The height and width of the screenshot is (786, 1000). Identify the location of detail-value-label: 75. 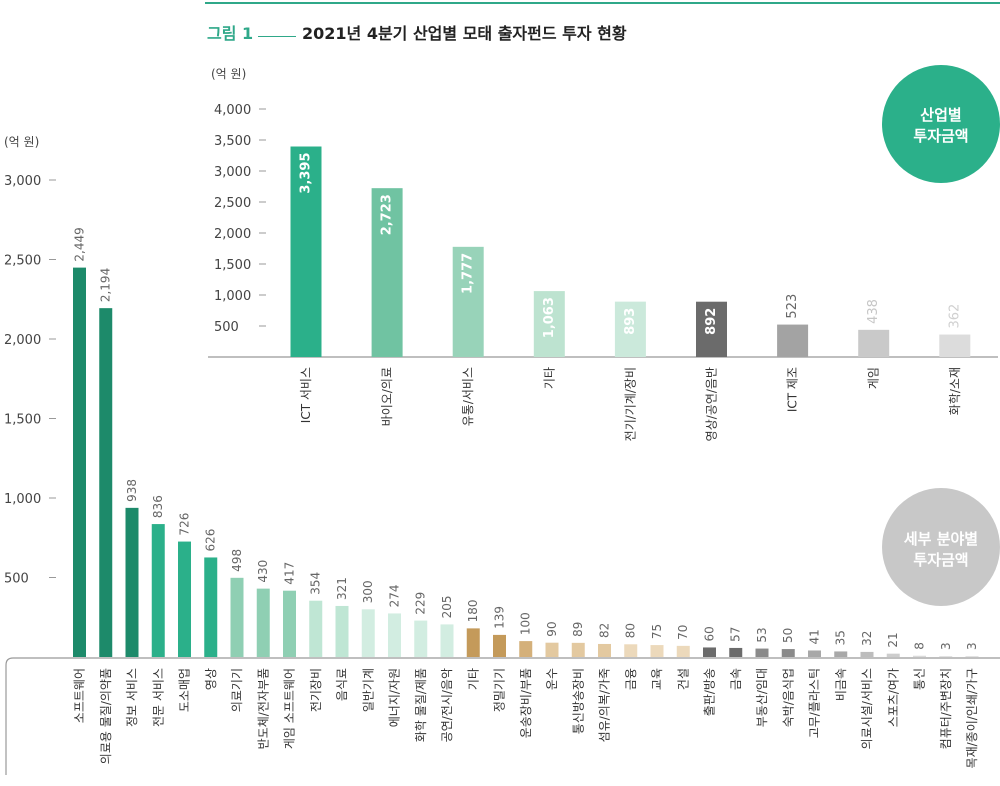
(657, 631).